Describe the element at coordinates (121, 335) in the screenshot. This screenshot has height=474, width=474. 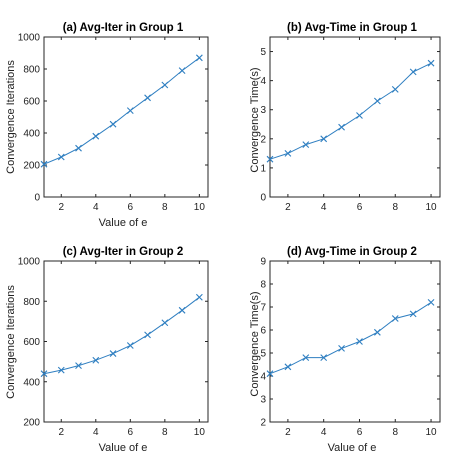
I see `panel-c-series-line` at that location.